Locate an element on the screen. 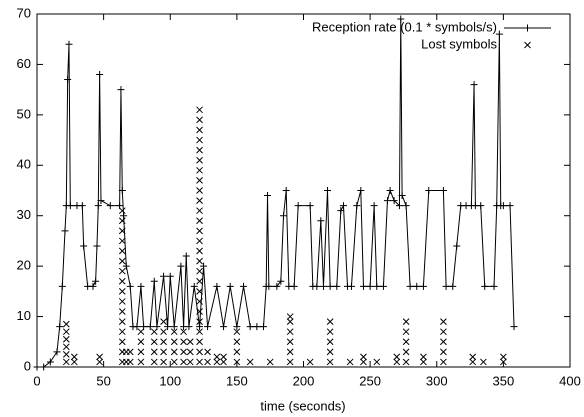 The width and height of the screenshot is (584, 417). x-tick-label: 200 is located at coordinates (304, 380).